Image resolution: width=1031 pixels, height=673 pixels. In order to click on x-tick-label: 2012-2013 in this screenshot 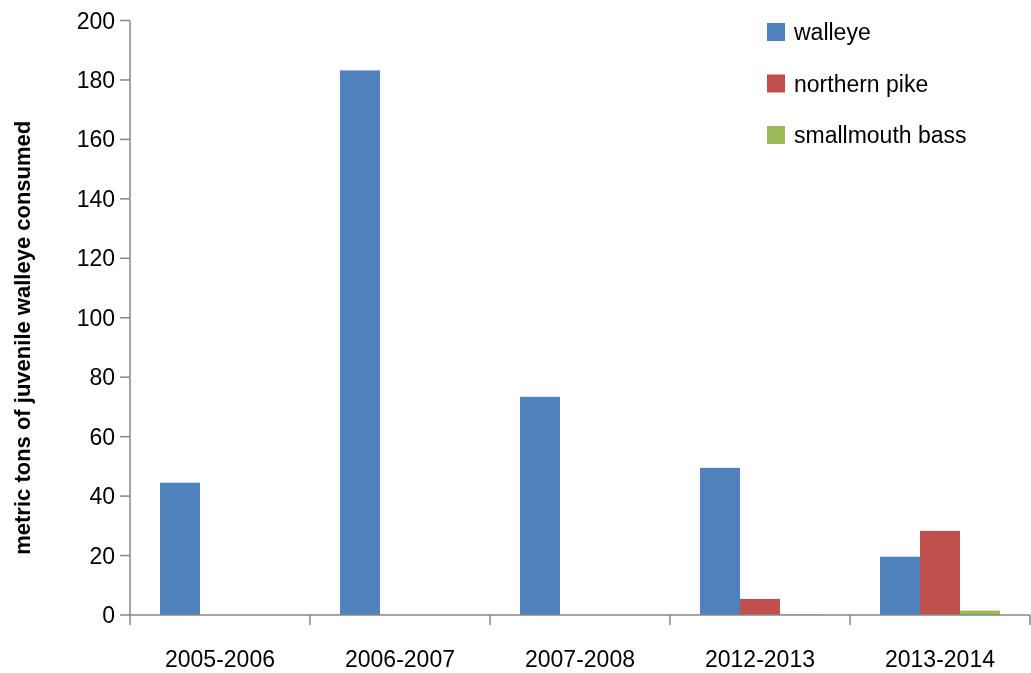, I will do `click(760, 659)`.